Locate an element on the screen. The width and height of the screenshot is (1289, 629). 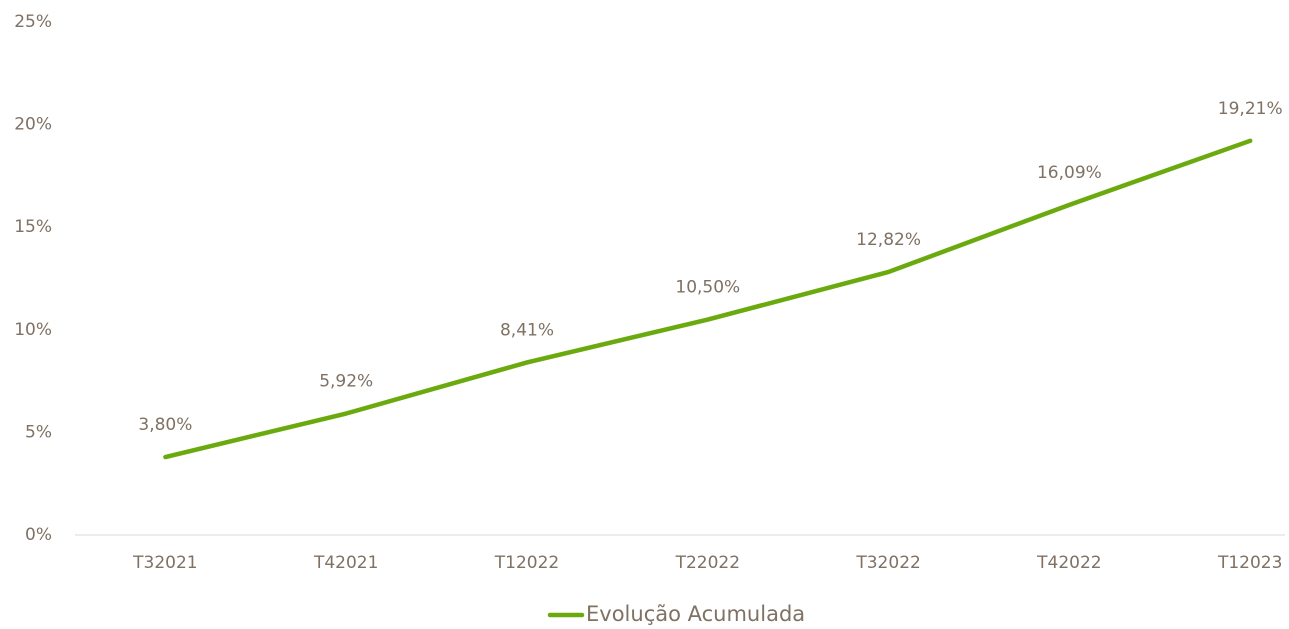
data-label: 8,41% is located at coordinates (527, 330).